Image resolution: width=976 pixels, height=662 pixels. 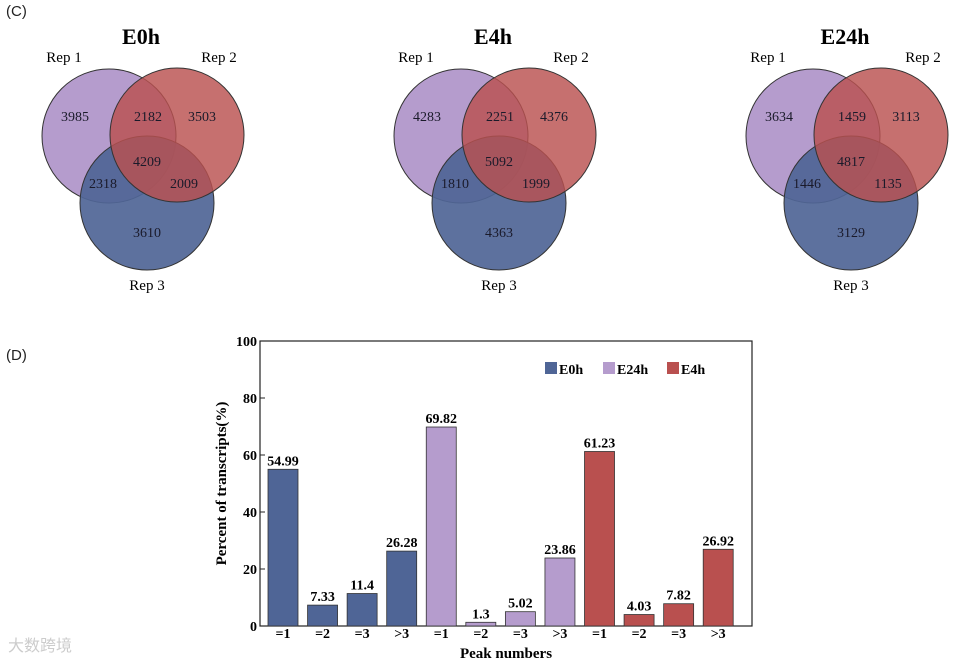 What do you see at coordinates (845, 36) in the screenshot?
I see `venn-title: E24h` at bounding box center [845, 36].